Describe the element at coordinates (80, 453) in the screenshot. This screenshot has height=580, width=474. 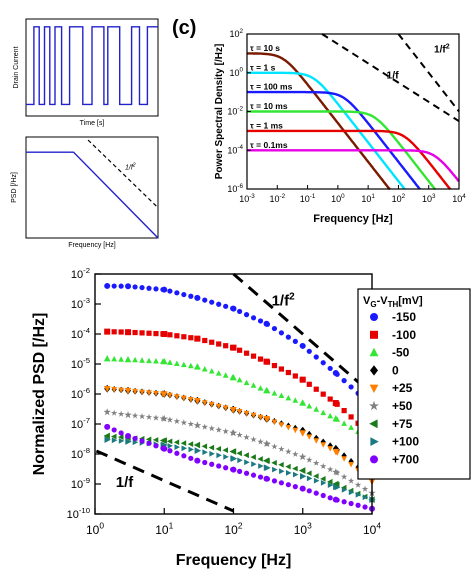
I see `psd-y-tick-2: 10⁻⁸` at that location.